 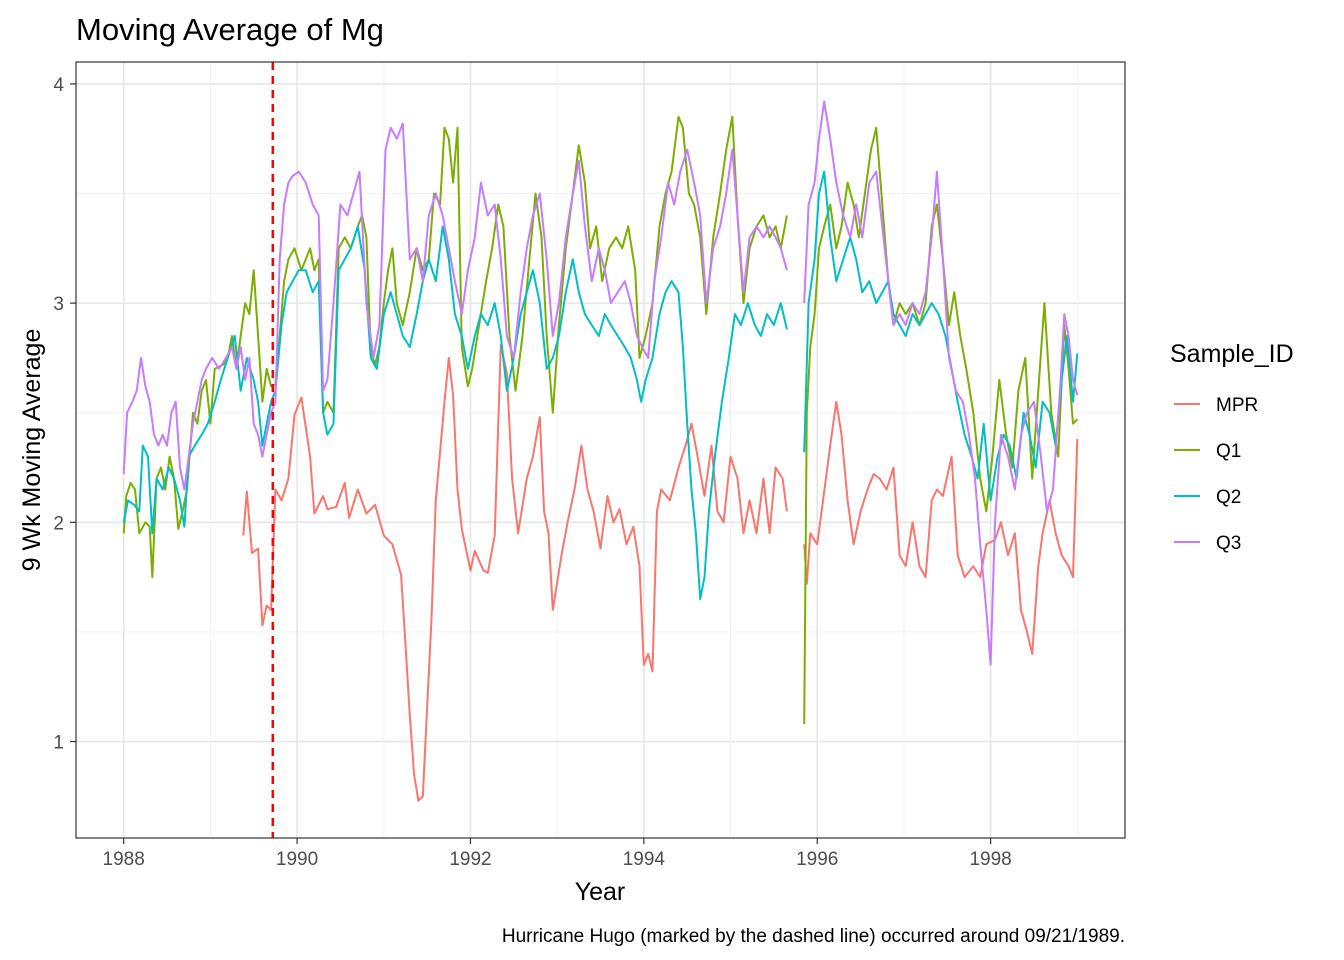 What do you see at coordinates (470, 859) in the screenshot?
I see `x-tick-label: 1992` at bounding box center [470, 859].